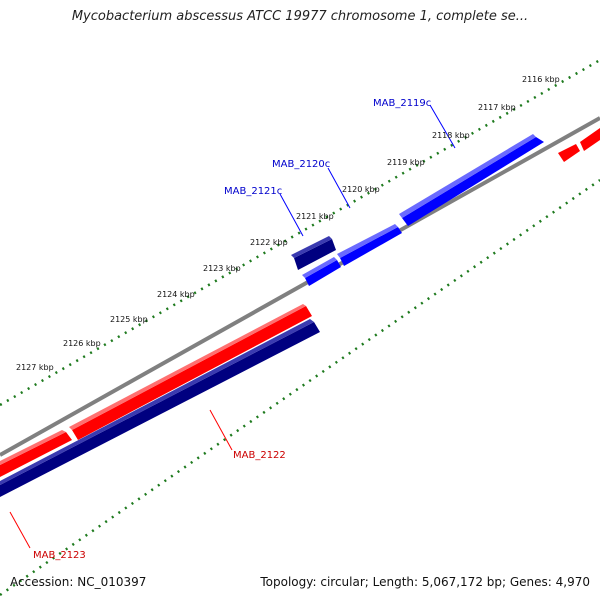  Describe the element at coordinates (471, 180) in the screenshot. I see `blue-feature-MAB_2119c` at that location.